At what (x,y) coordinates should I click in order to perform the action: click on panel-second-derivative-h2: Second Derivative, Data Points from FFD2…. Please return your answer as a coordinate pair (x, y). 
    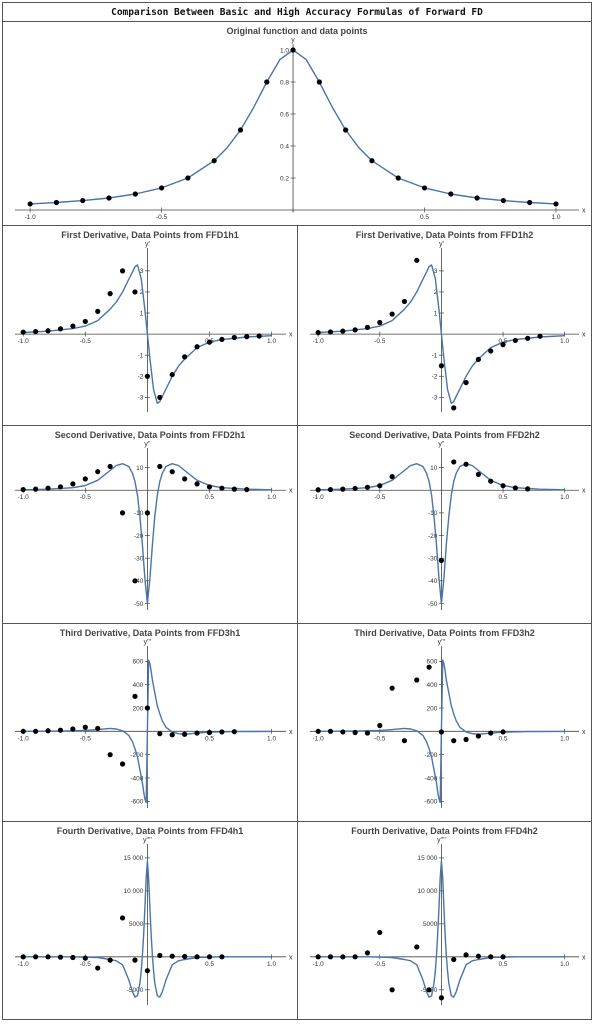
    Looking at the image, I should click on (444, 525).